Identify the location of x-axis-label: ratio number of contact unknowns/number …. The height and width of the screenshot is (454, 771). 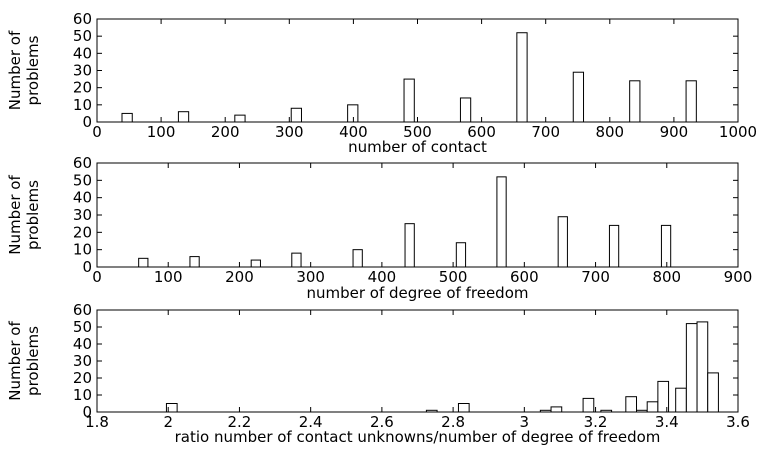
(418, 437).